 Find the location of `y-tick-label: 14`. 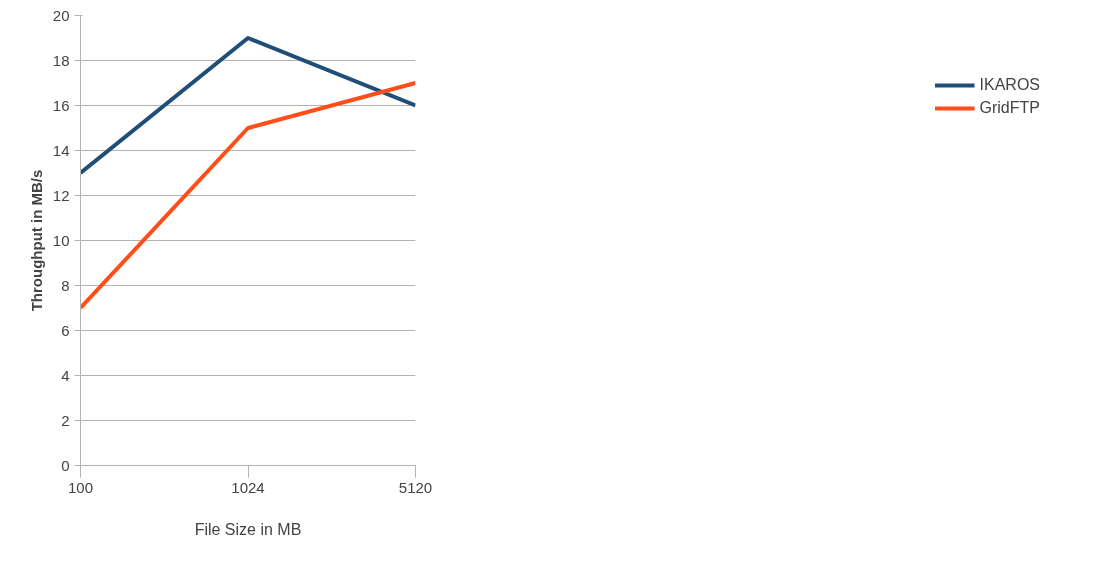

y-tick-label: 14 is located at coordinates (61, 150).